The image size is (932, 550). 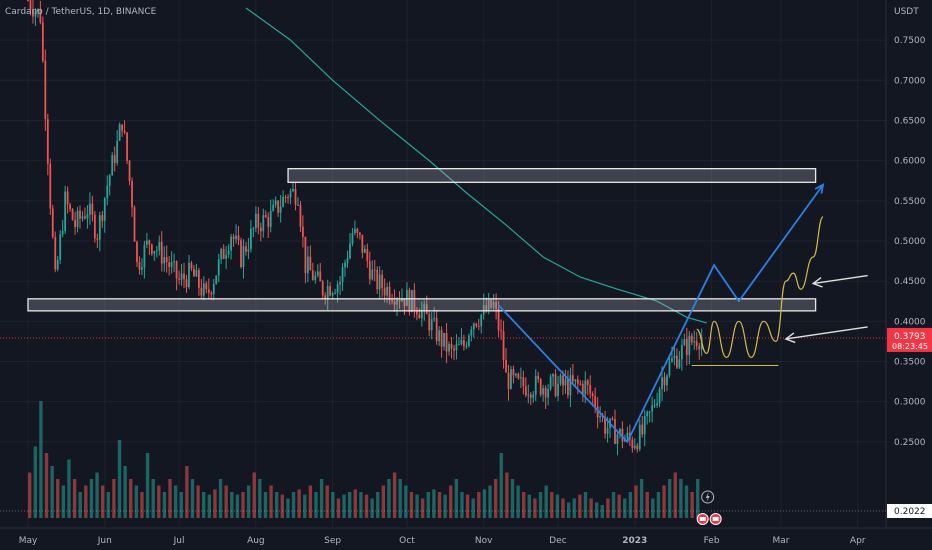 What do you see at coordinates (909, 275) in the screenshot?
I see `price-axis-panel` at bounding box center [909, 275].